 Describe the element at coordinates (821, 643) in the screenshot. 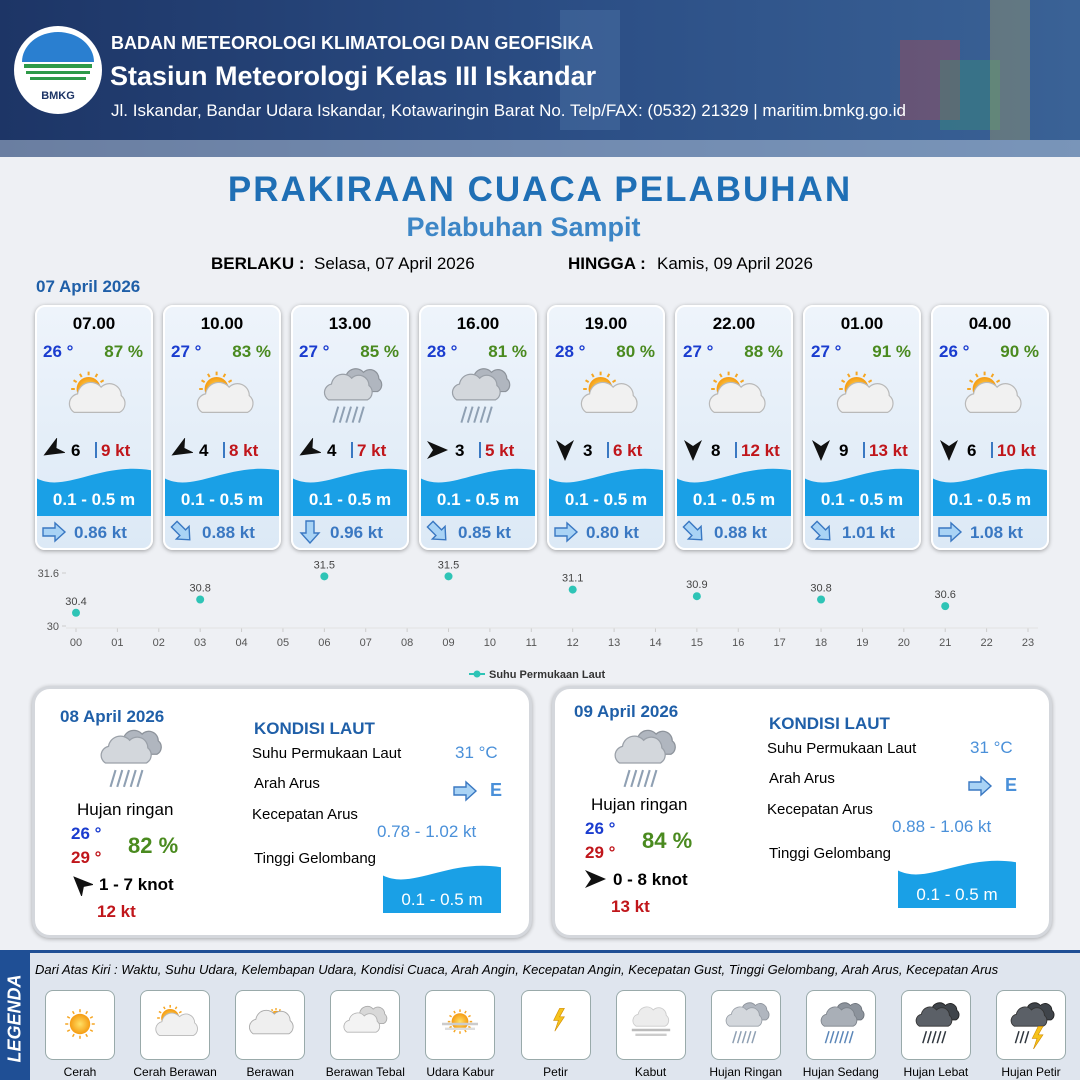

I see `x-tick-label: 18` at that location.